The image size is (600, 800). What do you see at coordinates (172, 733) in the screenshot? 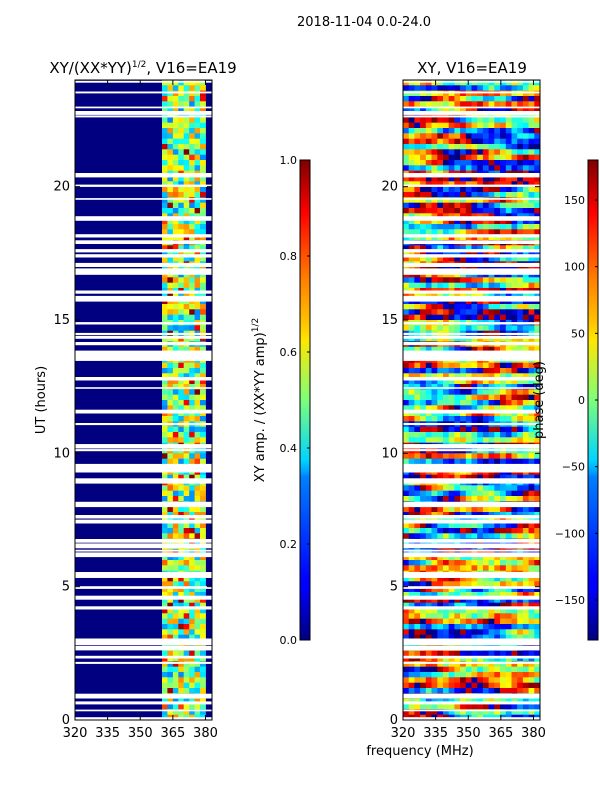
I see `x-tick-label: 365` at bounding box center [172, 733].